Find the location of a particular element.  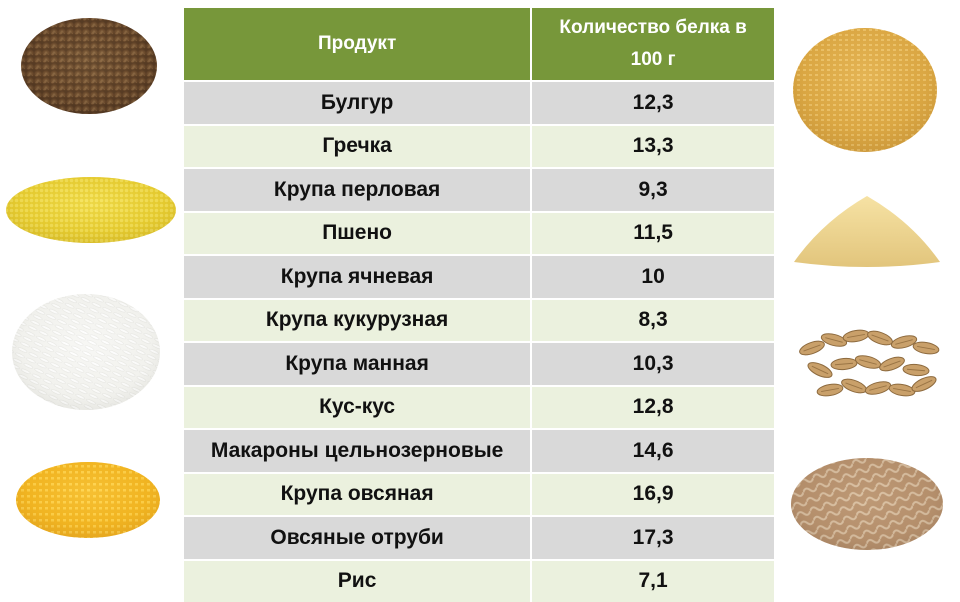

protein-cell: 16,9 is located at coordinates (652, 495).